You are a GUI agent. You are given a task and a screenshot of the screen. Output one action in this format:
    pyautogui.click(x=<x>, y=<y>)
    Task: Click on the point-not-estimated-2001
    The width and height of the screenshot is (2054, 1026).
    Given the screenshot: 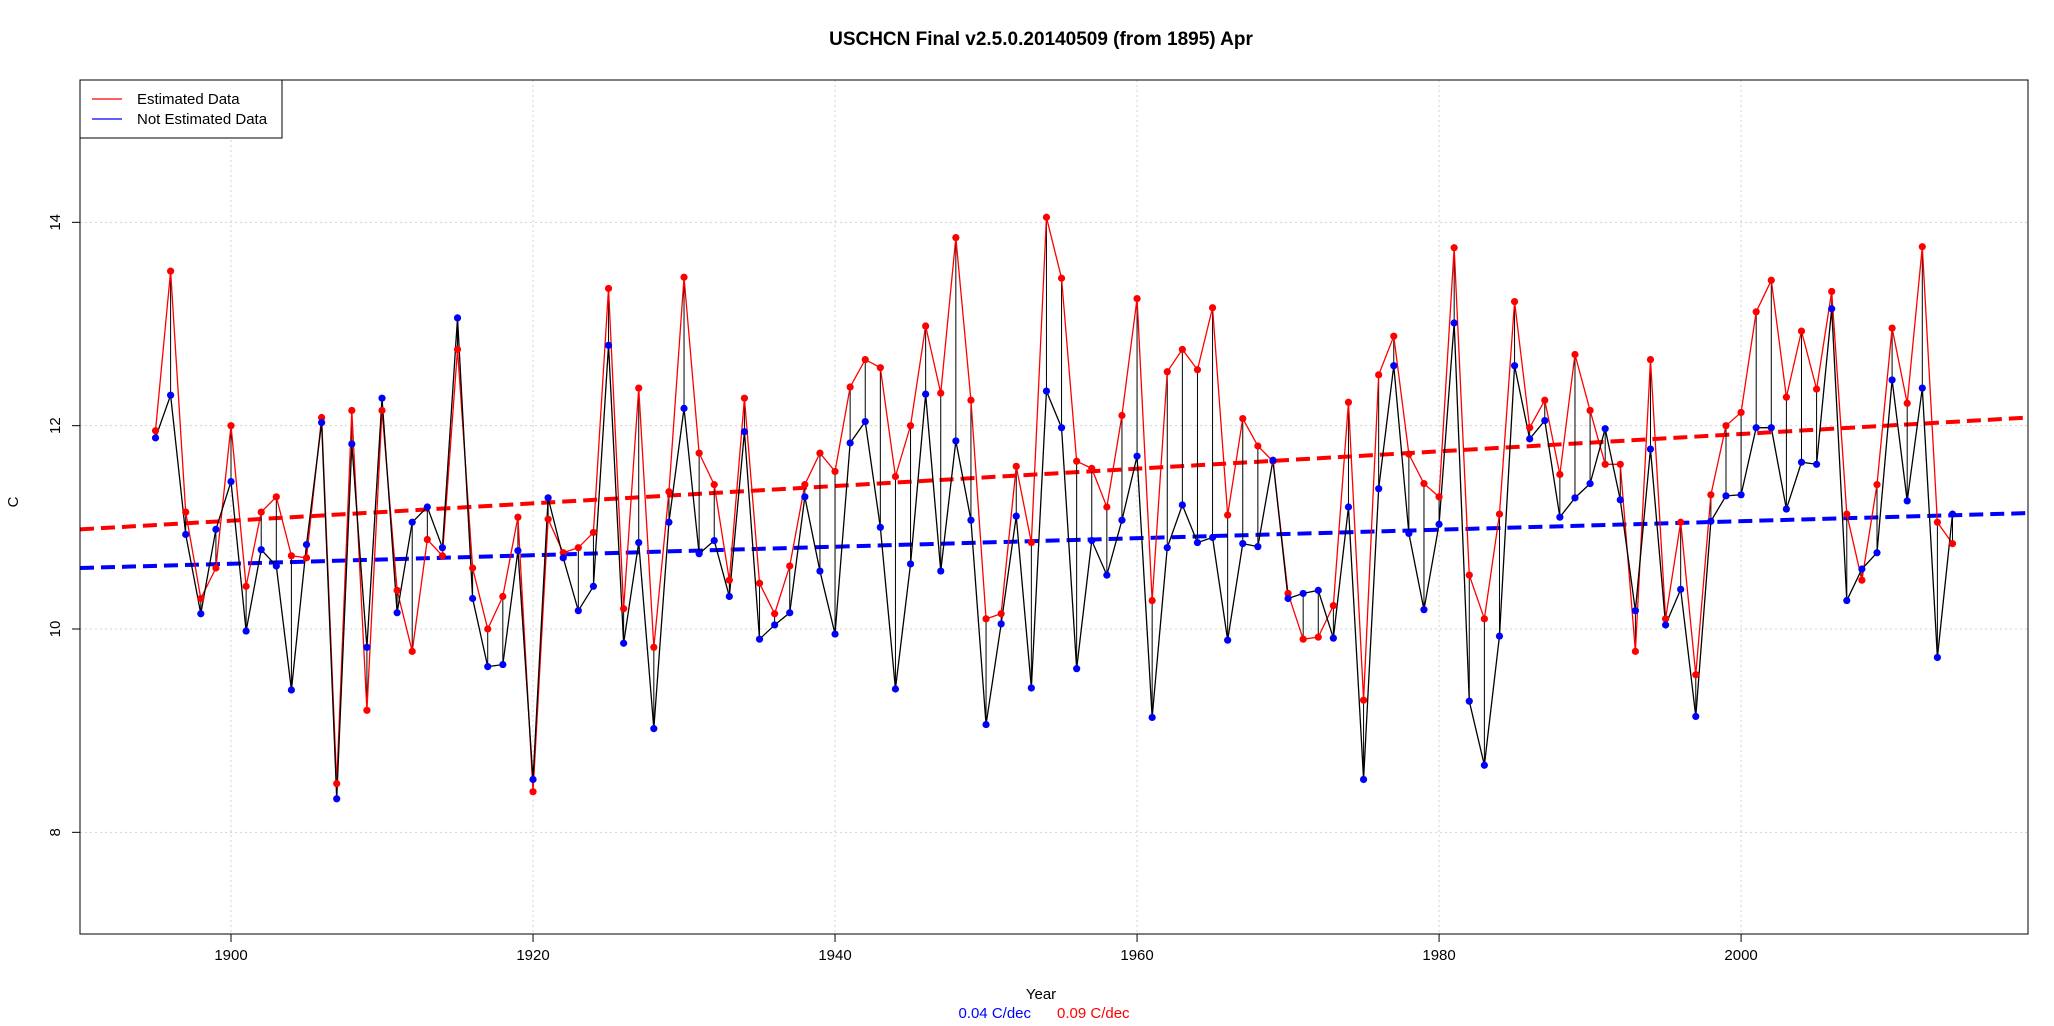 What is the action you would take?
    pyautogui.click(x=1756, y=428)
    